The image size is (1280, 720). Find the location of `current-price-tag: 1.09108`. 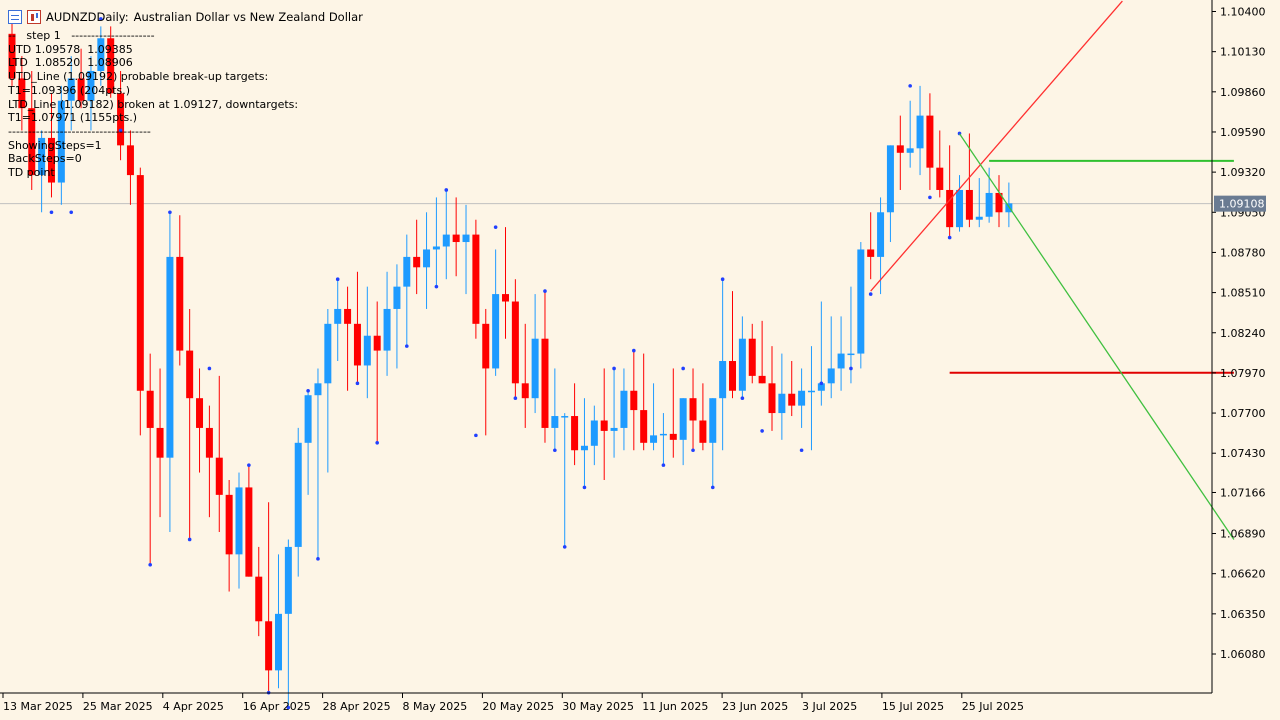

current-price-tag: 1.09108 is located at coordinates (1240, 203).